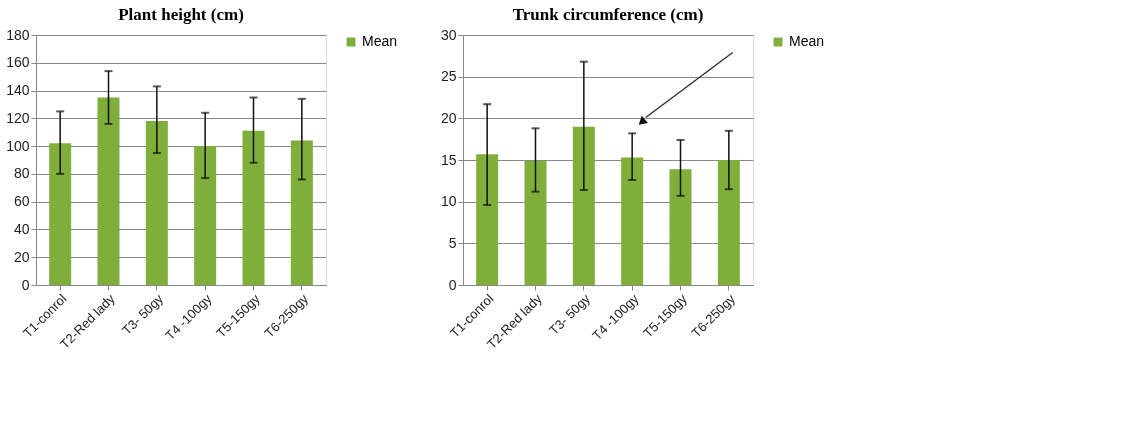  Describe the element at coordinates (21, 201) in the screenshot. I see `y-tick-label: 60` at that location.